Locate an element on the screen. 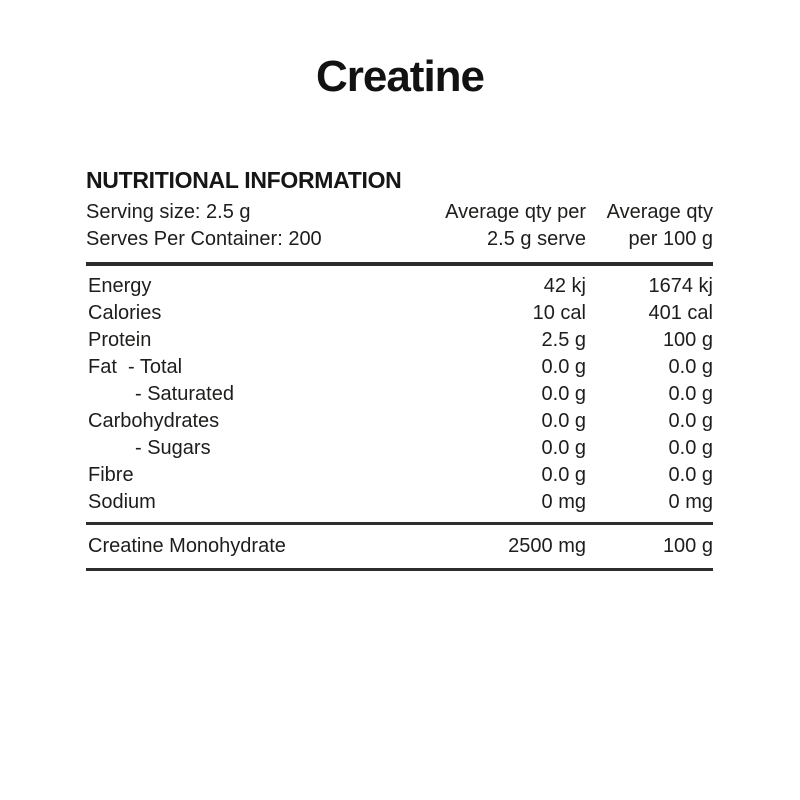  table-row-creatine-monohydrate: Creatine Monohydrate 2500 mg 100 g is located at coordinates (399, 546).